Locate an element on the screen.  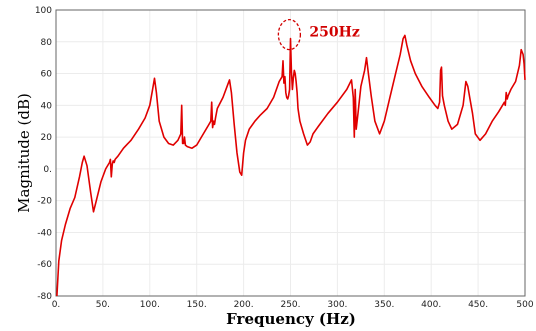
y-tick-label: 100 is located at coordinates (43, 11).